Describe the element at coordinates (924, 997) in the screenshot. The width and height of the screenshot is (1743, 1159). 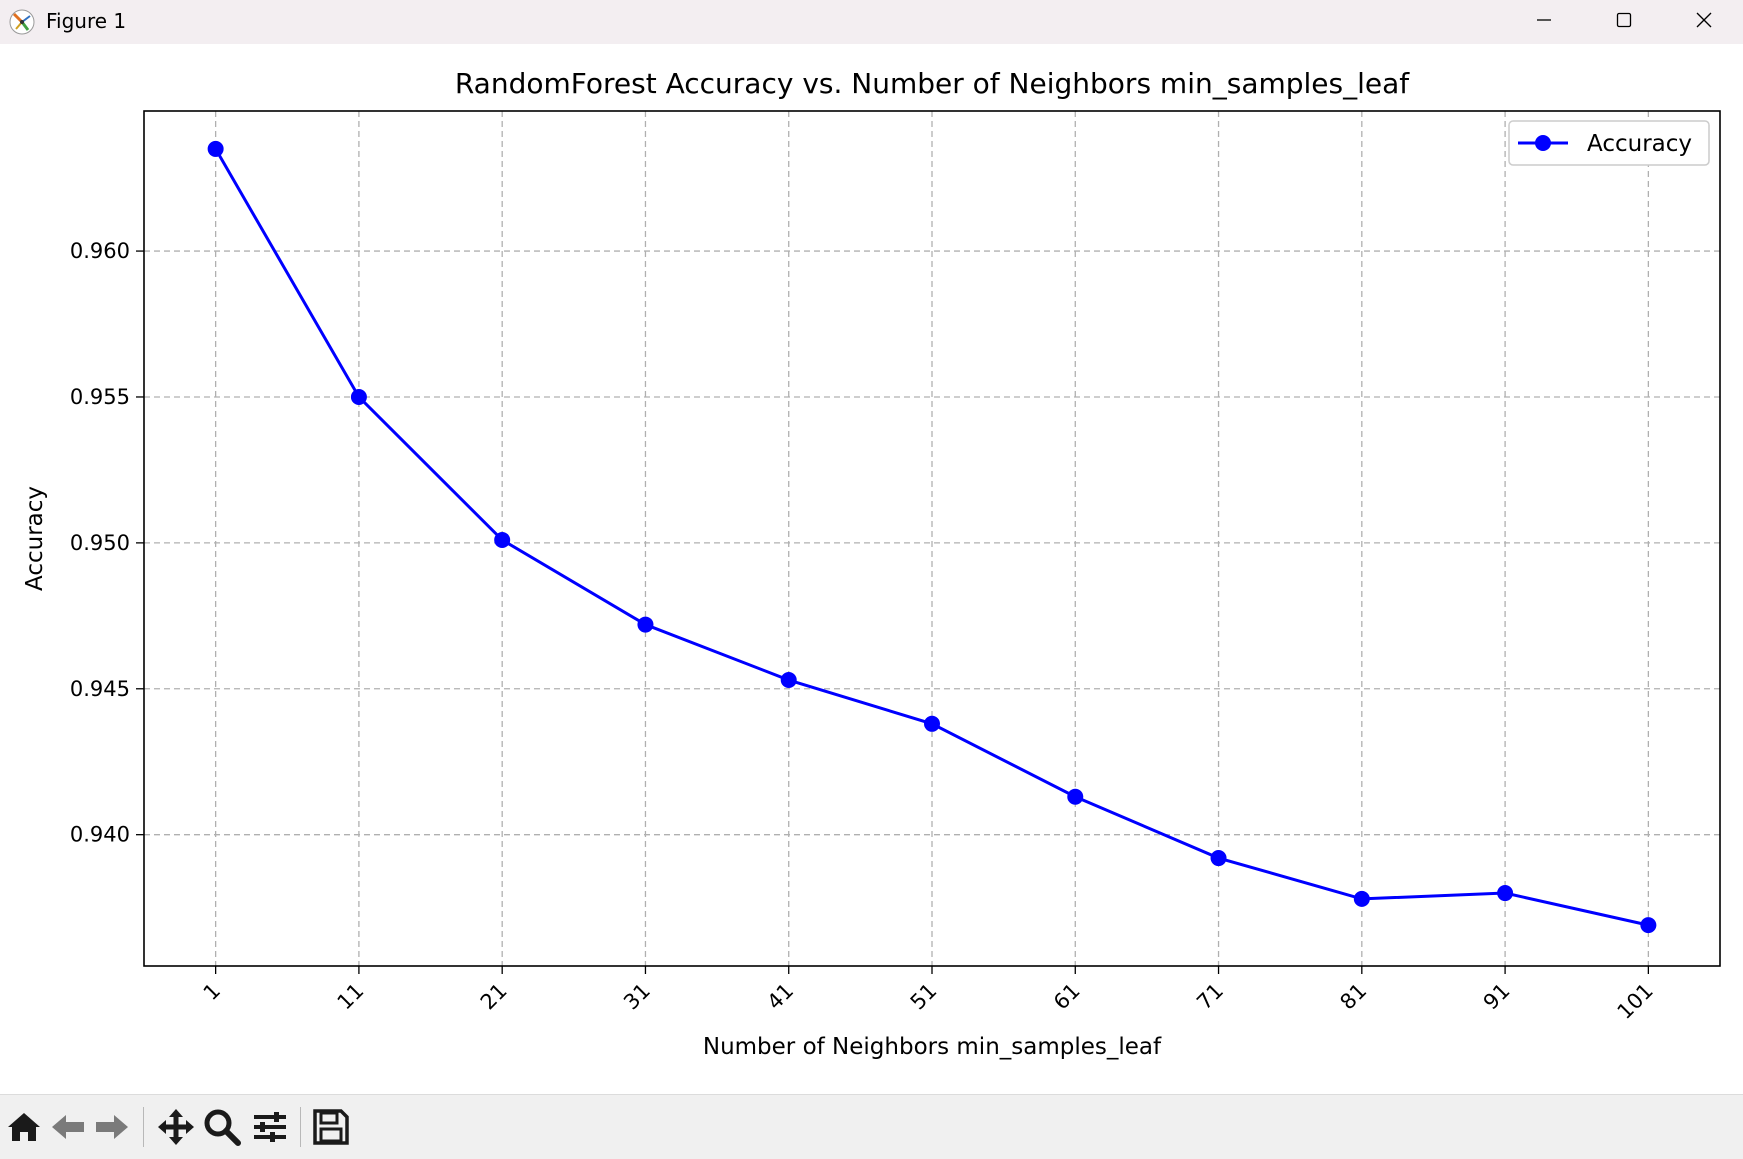
I see `x-tick-label: 51` at that location.